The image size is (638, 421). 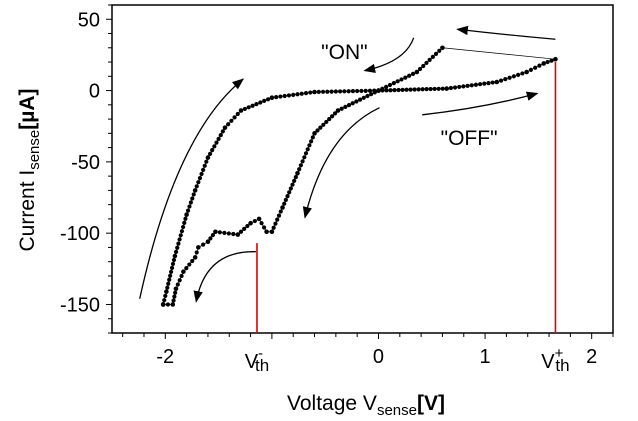 What do you see at coordinates (378, 357) in the screenshot?
I see `x-tick-label: 0` at bounding box center [378, 357].